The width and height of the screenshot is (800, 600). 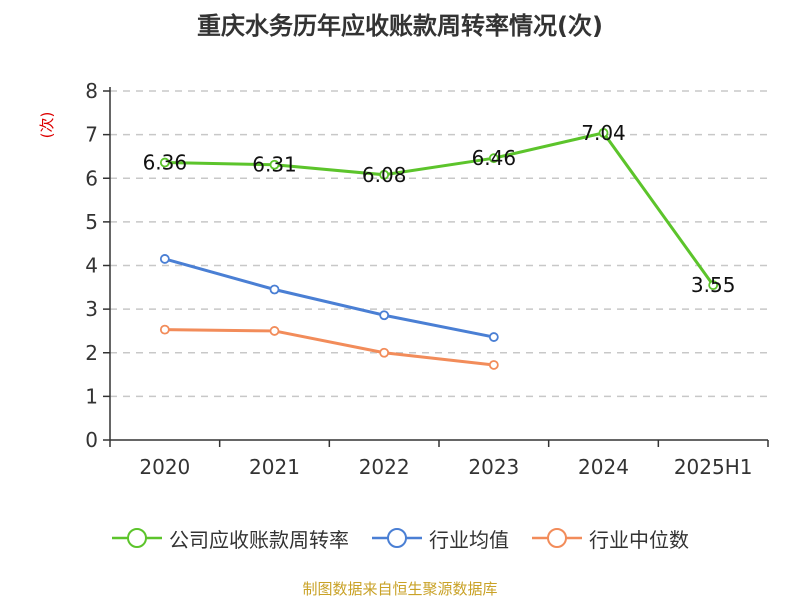 I want to click on chart-title: 重庆水务历年应收账款周转率情况(次), so click(x=400, y=26).